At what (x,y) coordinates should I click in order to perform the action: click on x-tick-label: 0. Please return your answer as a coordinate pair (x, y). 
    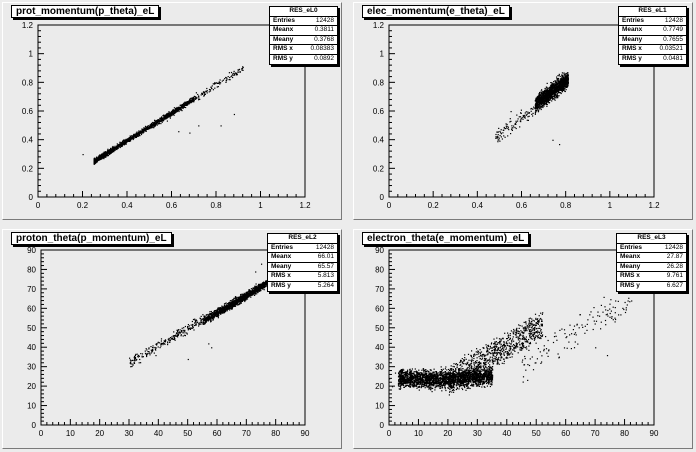
    Looking at the image, I should click on (41, 433).